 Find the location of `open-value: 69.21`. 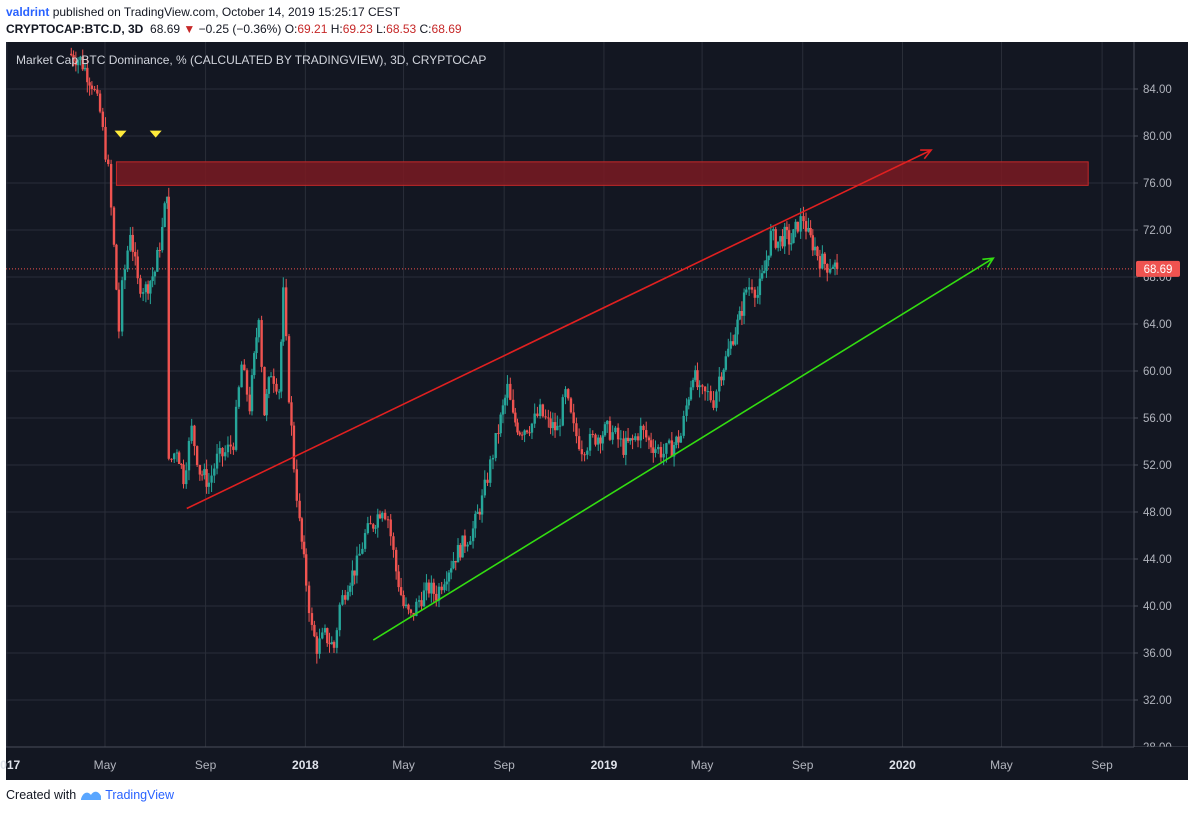

open-value: 69.21 is located at coordinates (312, 29).